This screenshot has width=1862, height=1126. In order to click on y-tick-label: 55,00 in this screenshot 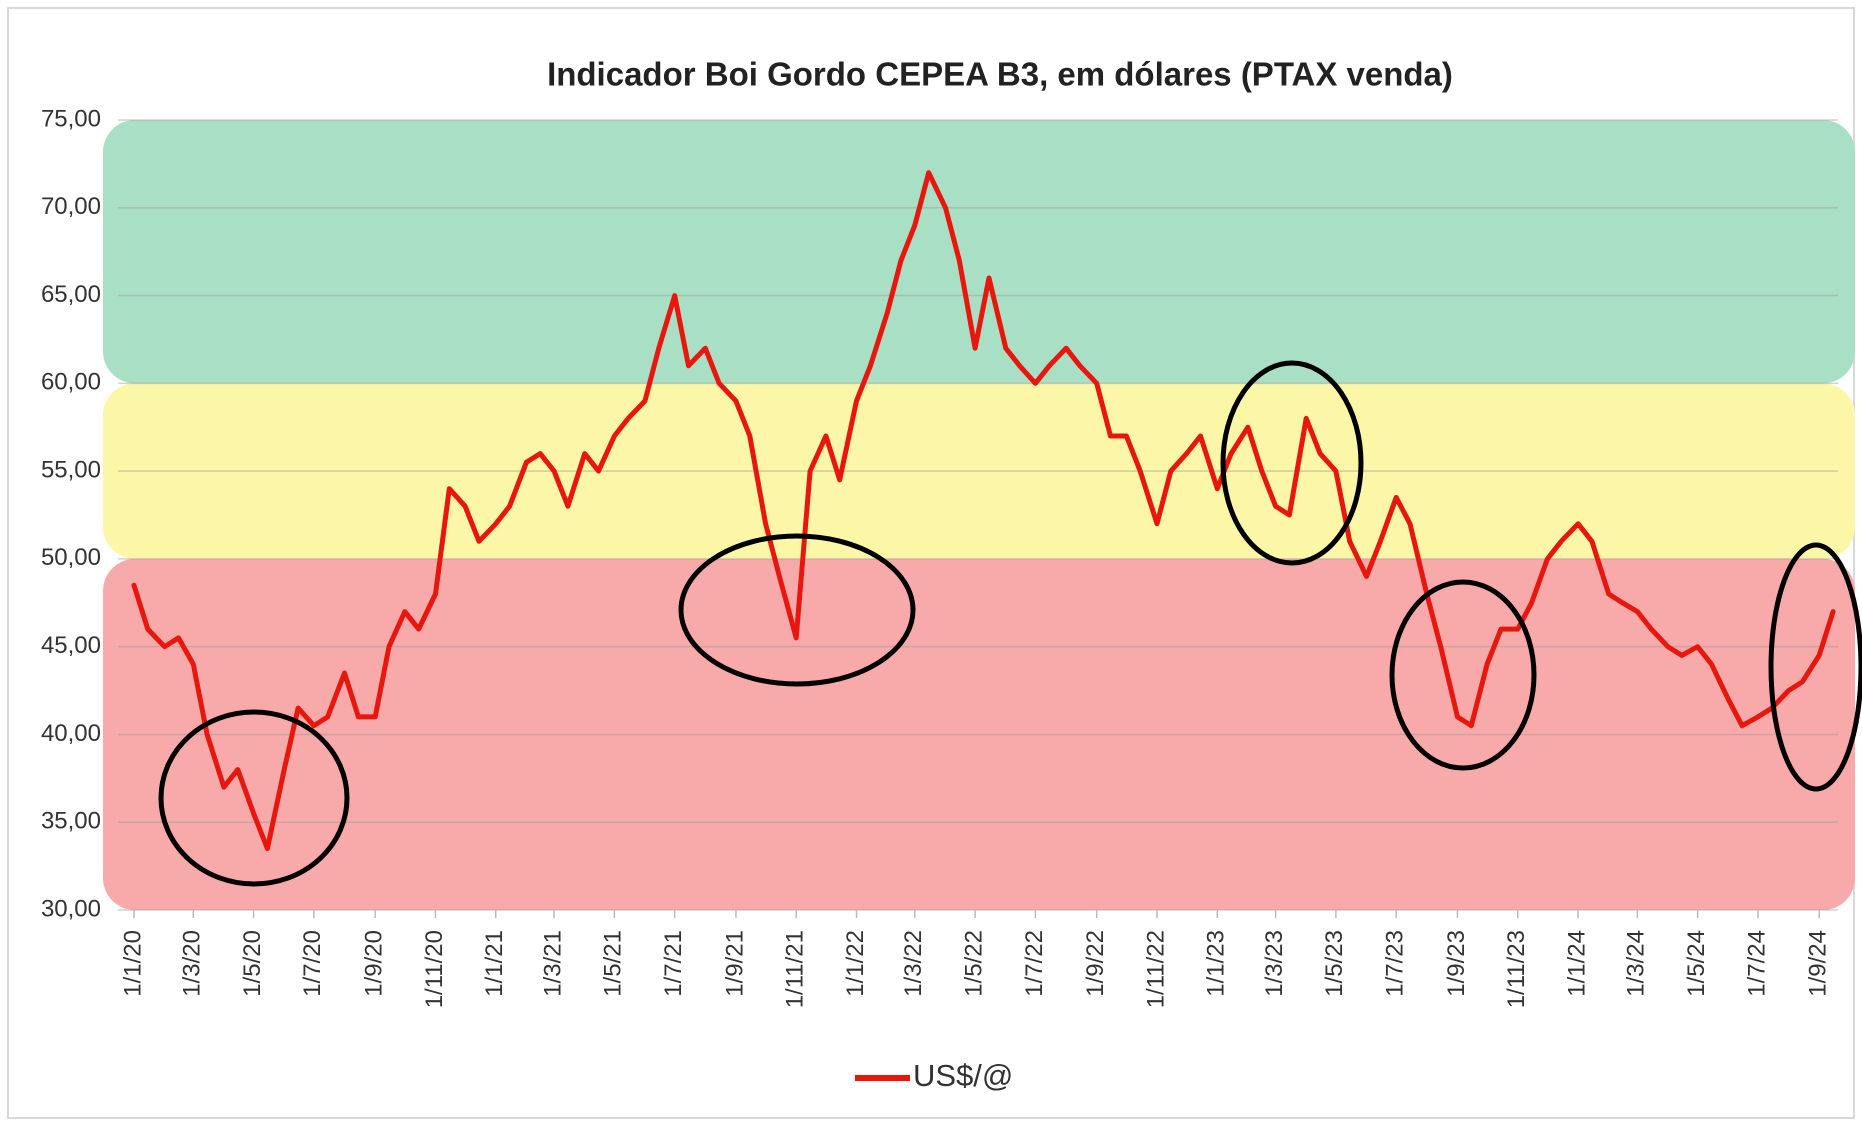, I will do `click(71, 469)`.